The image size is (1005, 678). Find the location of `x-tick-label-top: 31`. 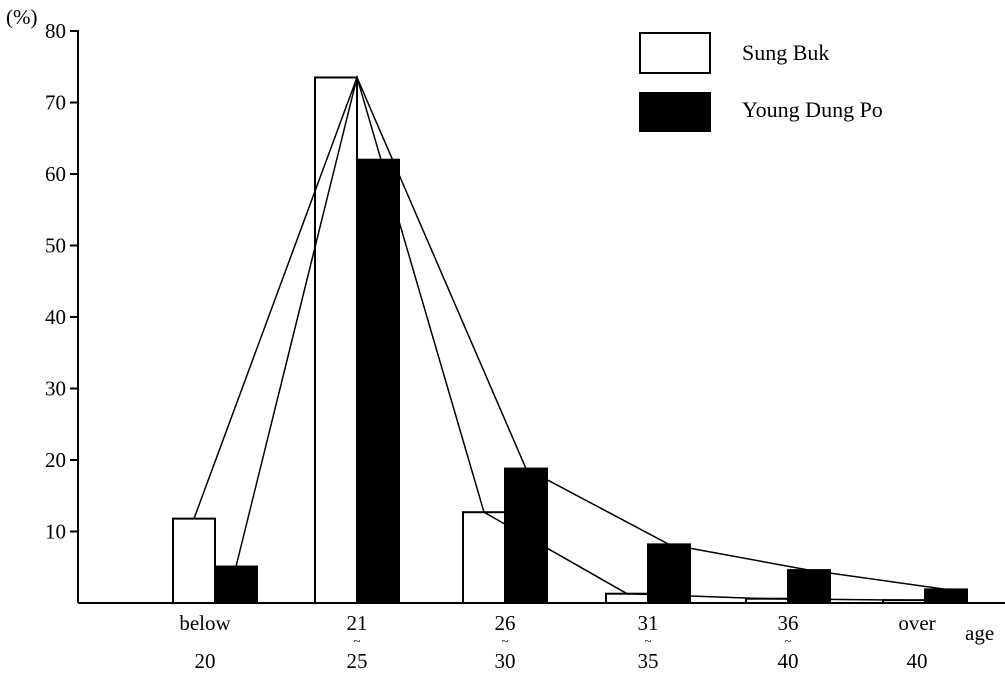

x-tick-label-top: 31 is located at coordinates (648, 623).